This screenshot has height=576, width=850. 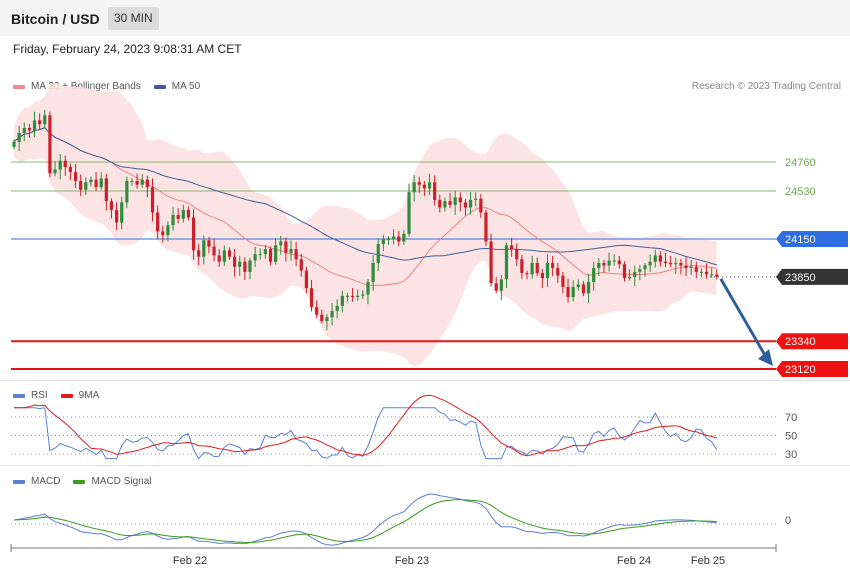 I want to click on credit-text: Research © 2023 Trading Central, so click(x=766, y=86).